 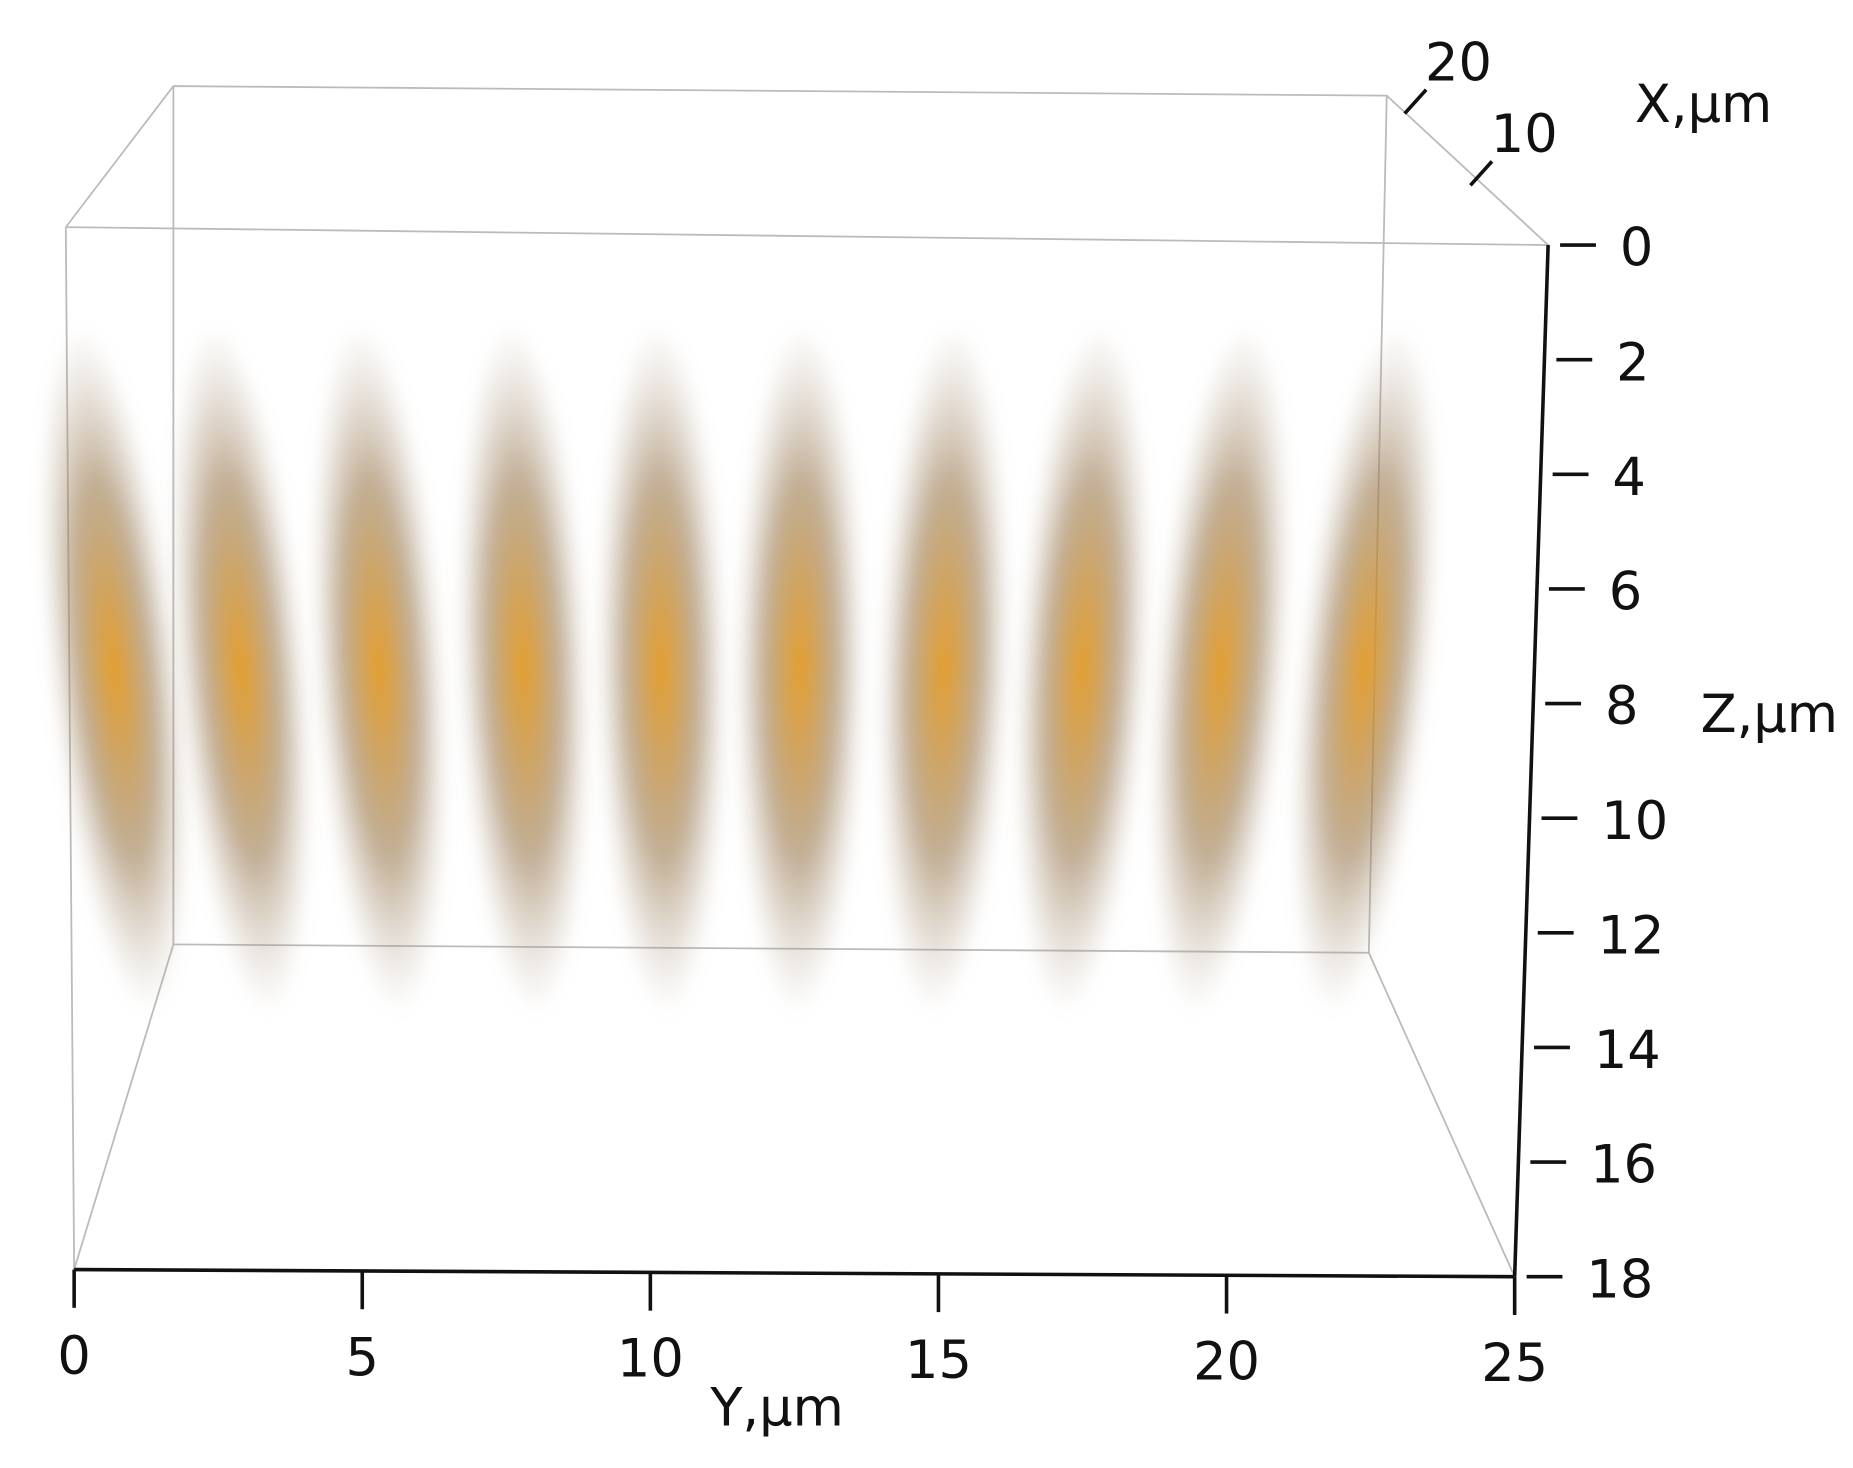 What do you see at coordinates (1636, 248) in the screenshot?
I see `z-tick-label: 0` at bounding box center [1636, 248].